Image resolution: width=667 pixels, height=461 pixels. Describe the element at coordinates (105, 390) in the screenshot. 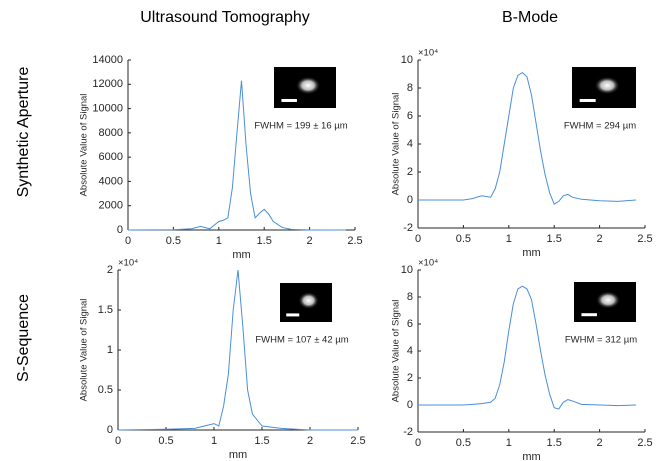

I see `y-tick-label: 0.5` at that location.